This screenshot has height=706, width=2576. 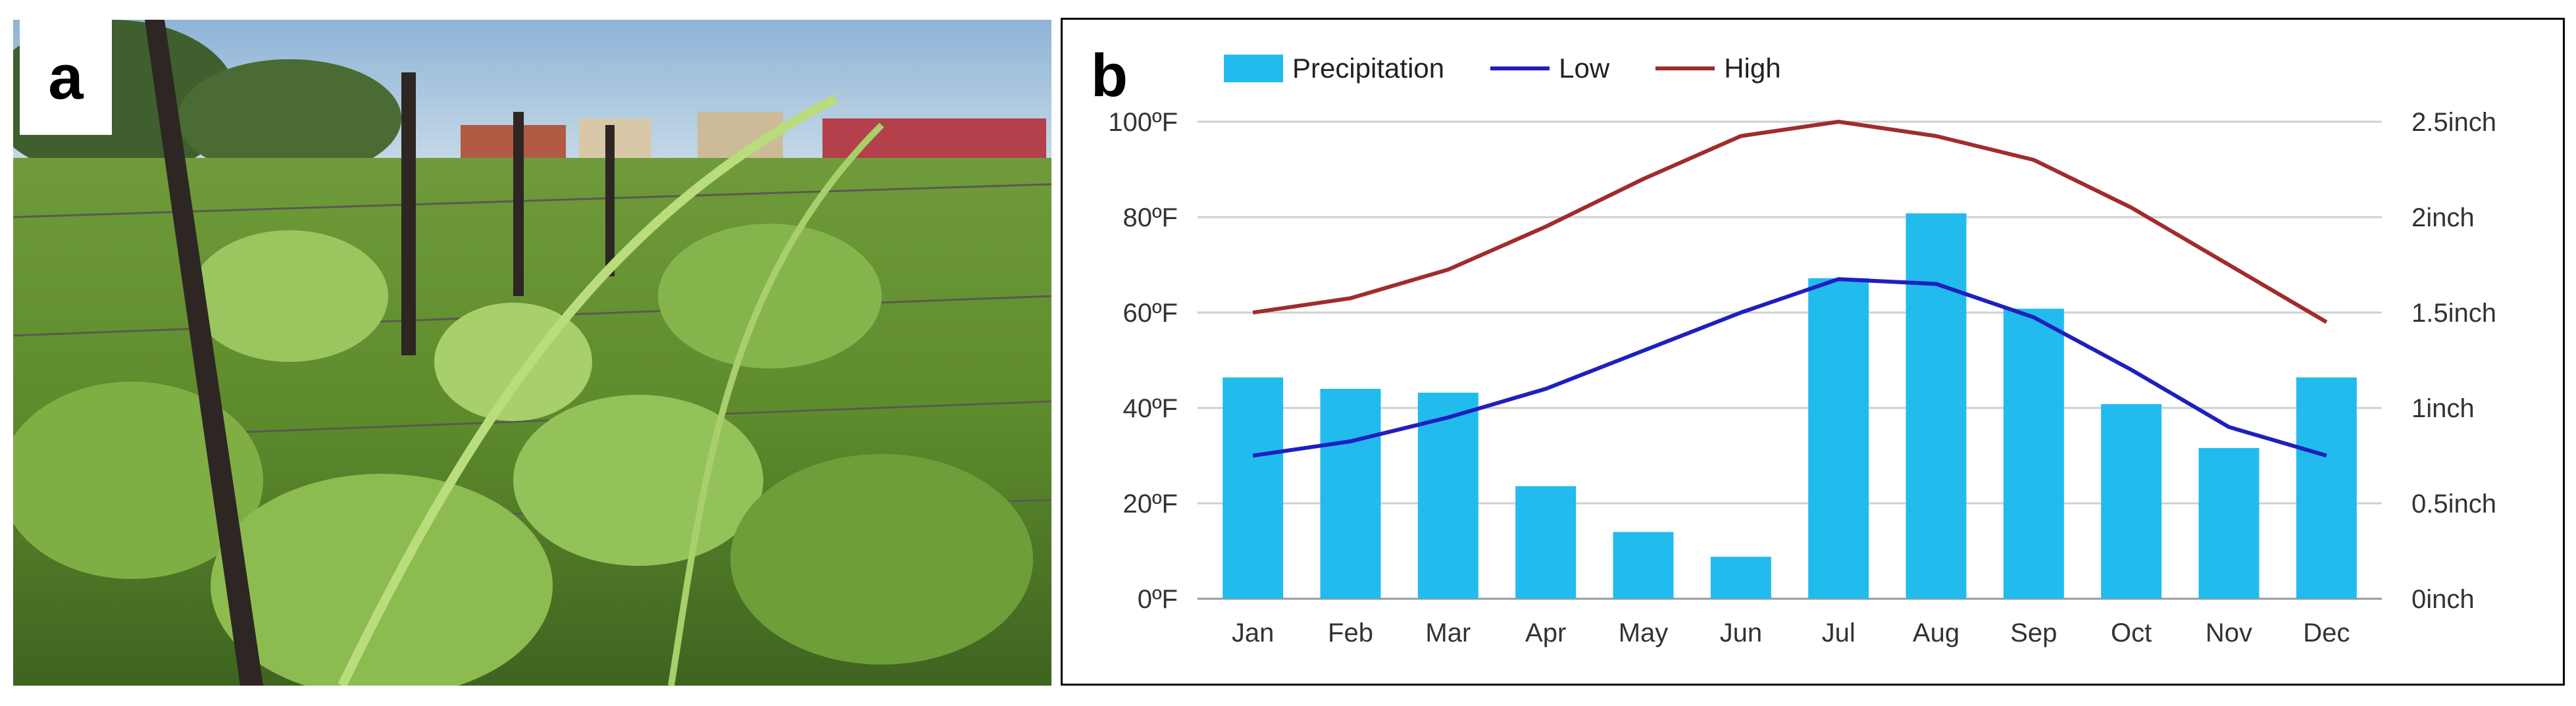 What do you see at coordinates (1789, 367) in the screenshot?
I see `low-temperature-line` at bounding box center [1789, 367].